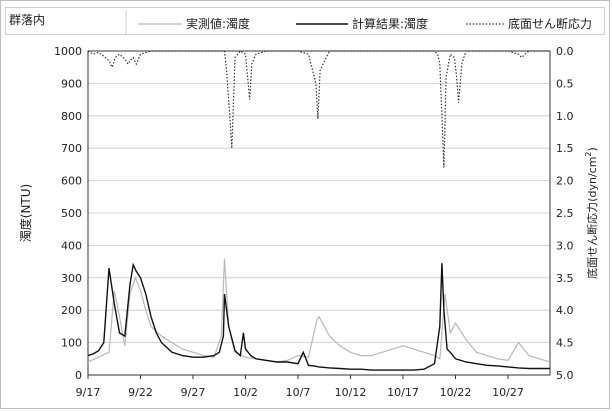 The image size is (612, 411). What do you see at coordinates (565, 116) in the screenshot?
I see `y2-tick-label: 1.0` at bounding box center [565, 116].